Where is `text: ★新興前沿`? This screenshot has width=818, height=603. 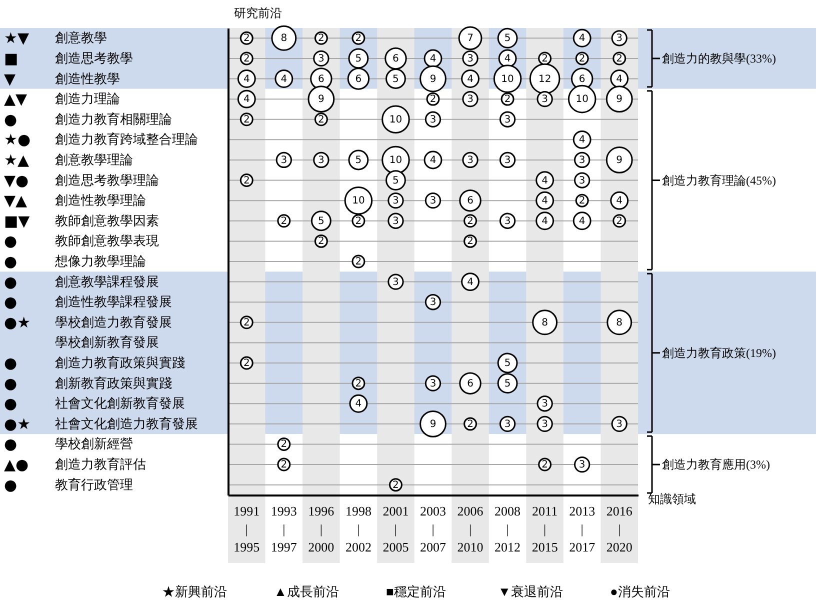 text: ★新興前沿 is located at coordinates (194, 591).